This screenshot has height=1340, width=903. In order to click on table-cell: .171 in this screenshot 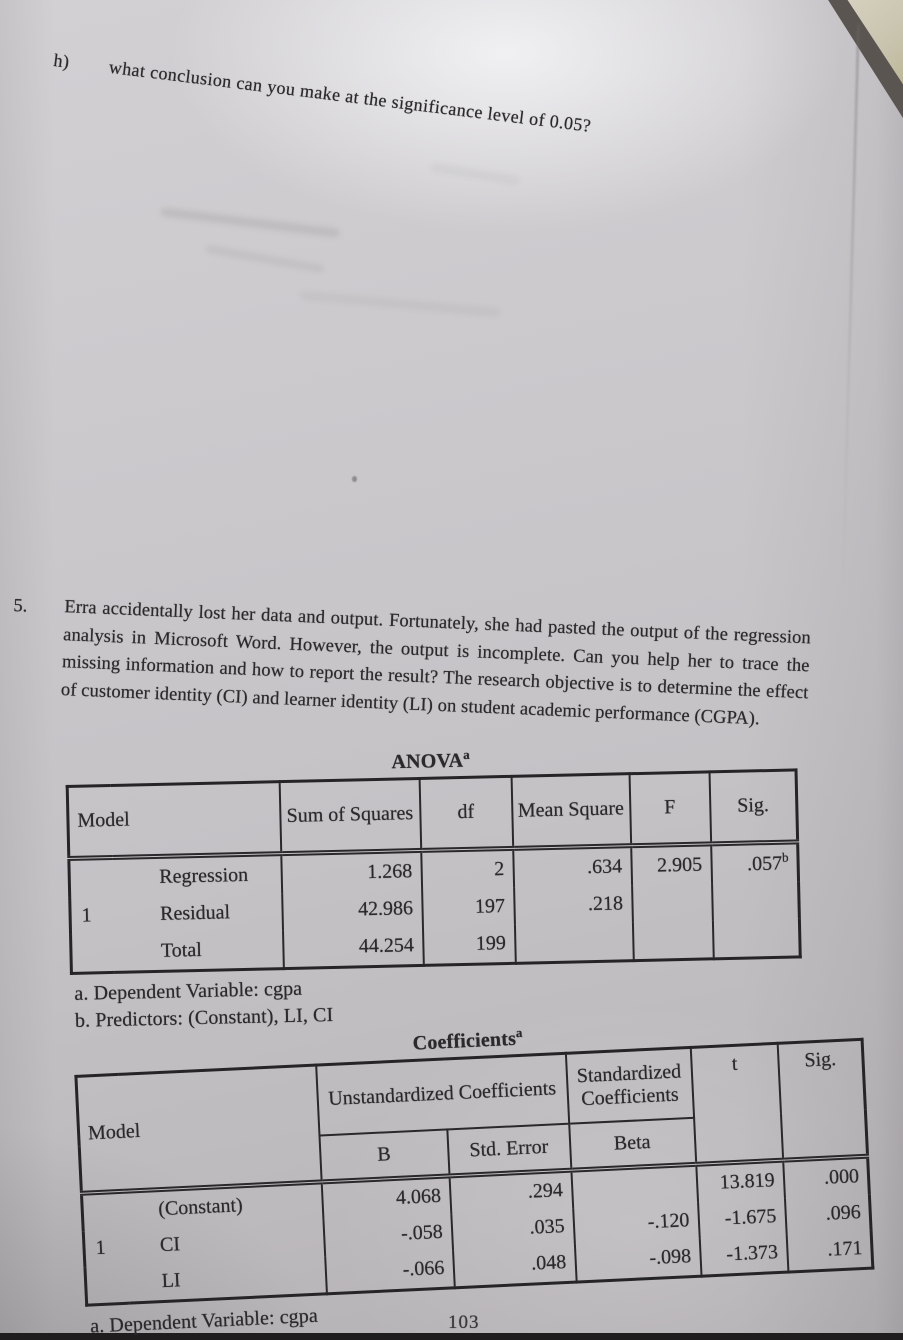, I will do `click(829, 1251)`.